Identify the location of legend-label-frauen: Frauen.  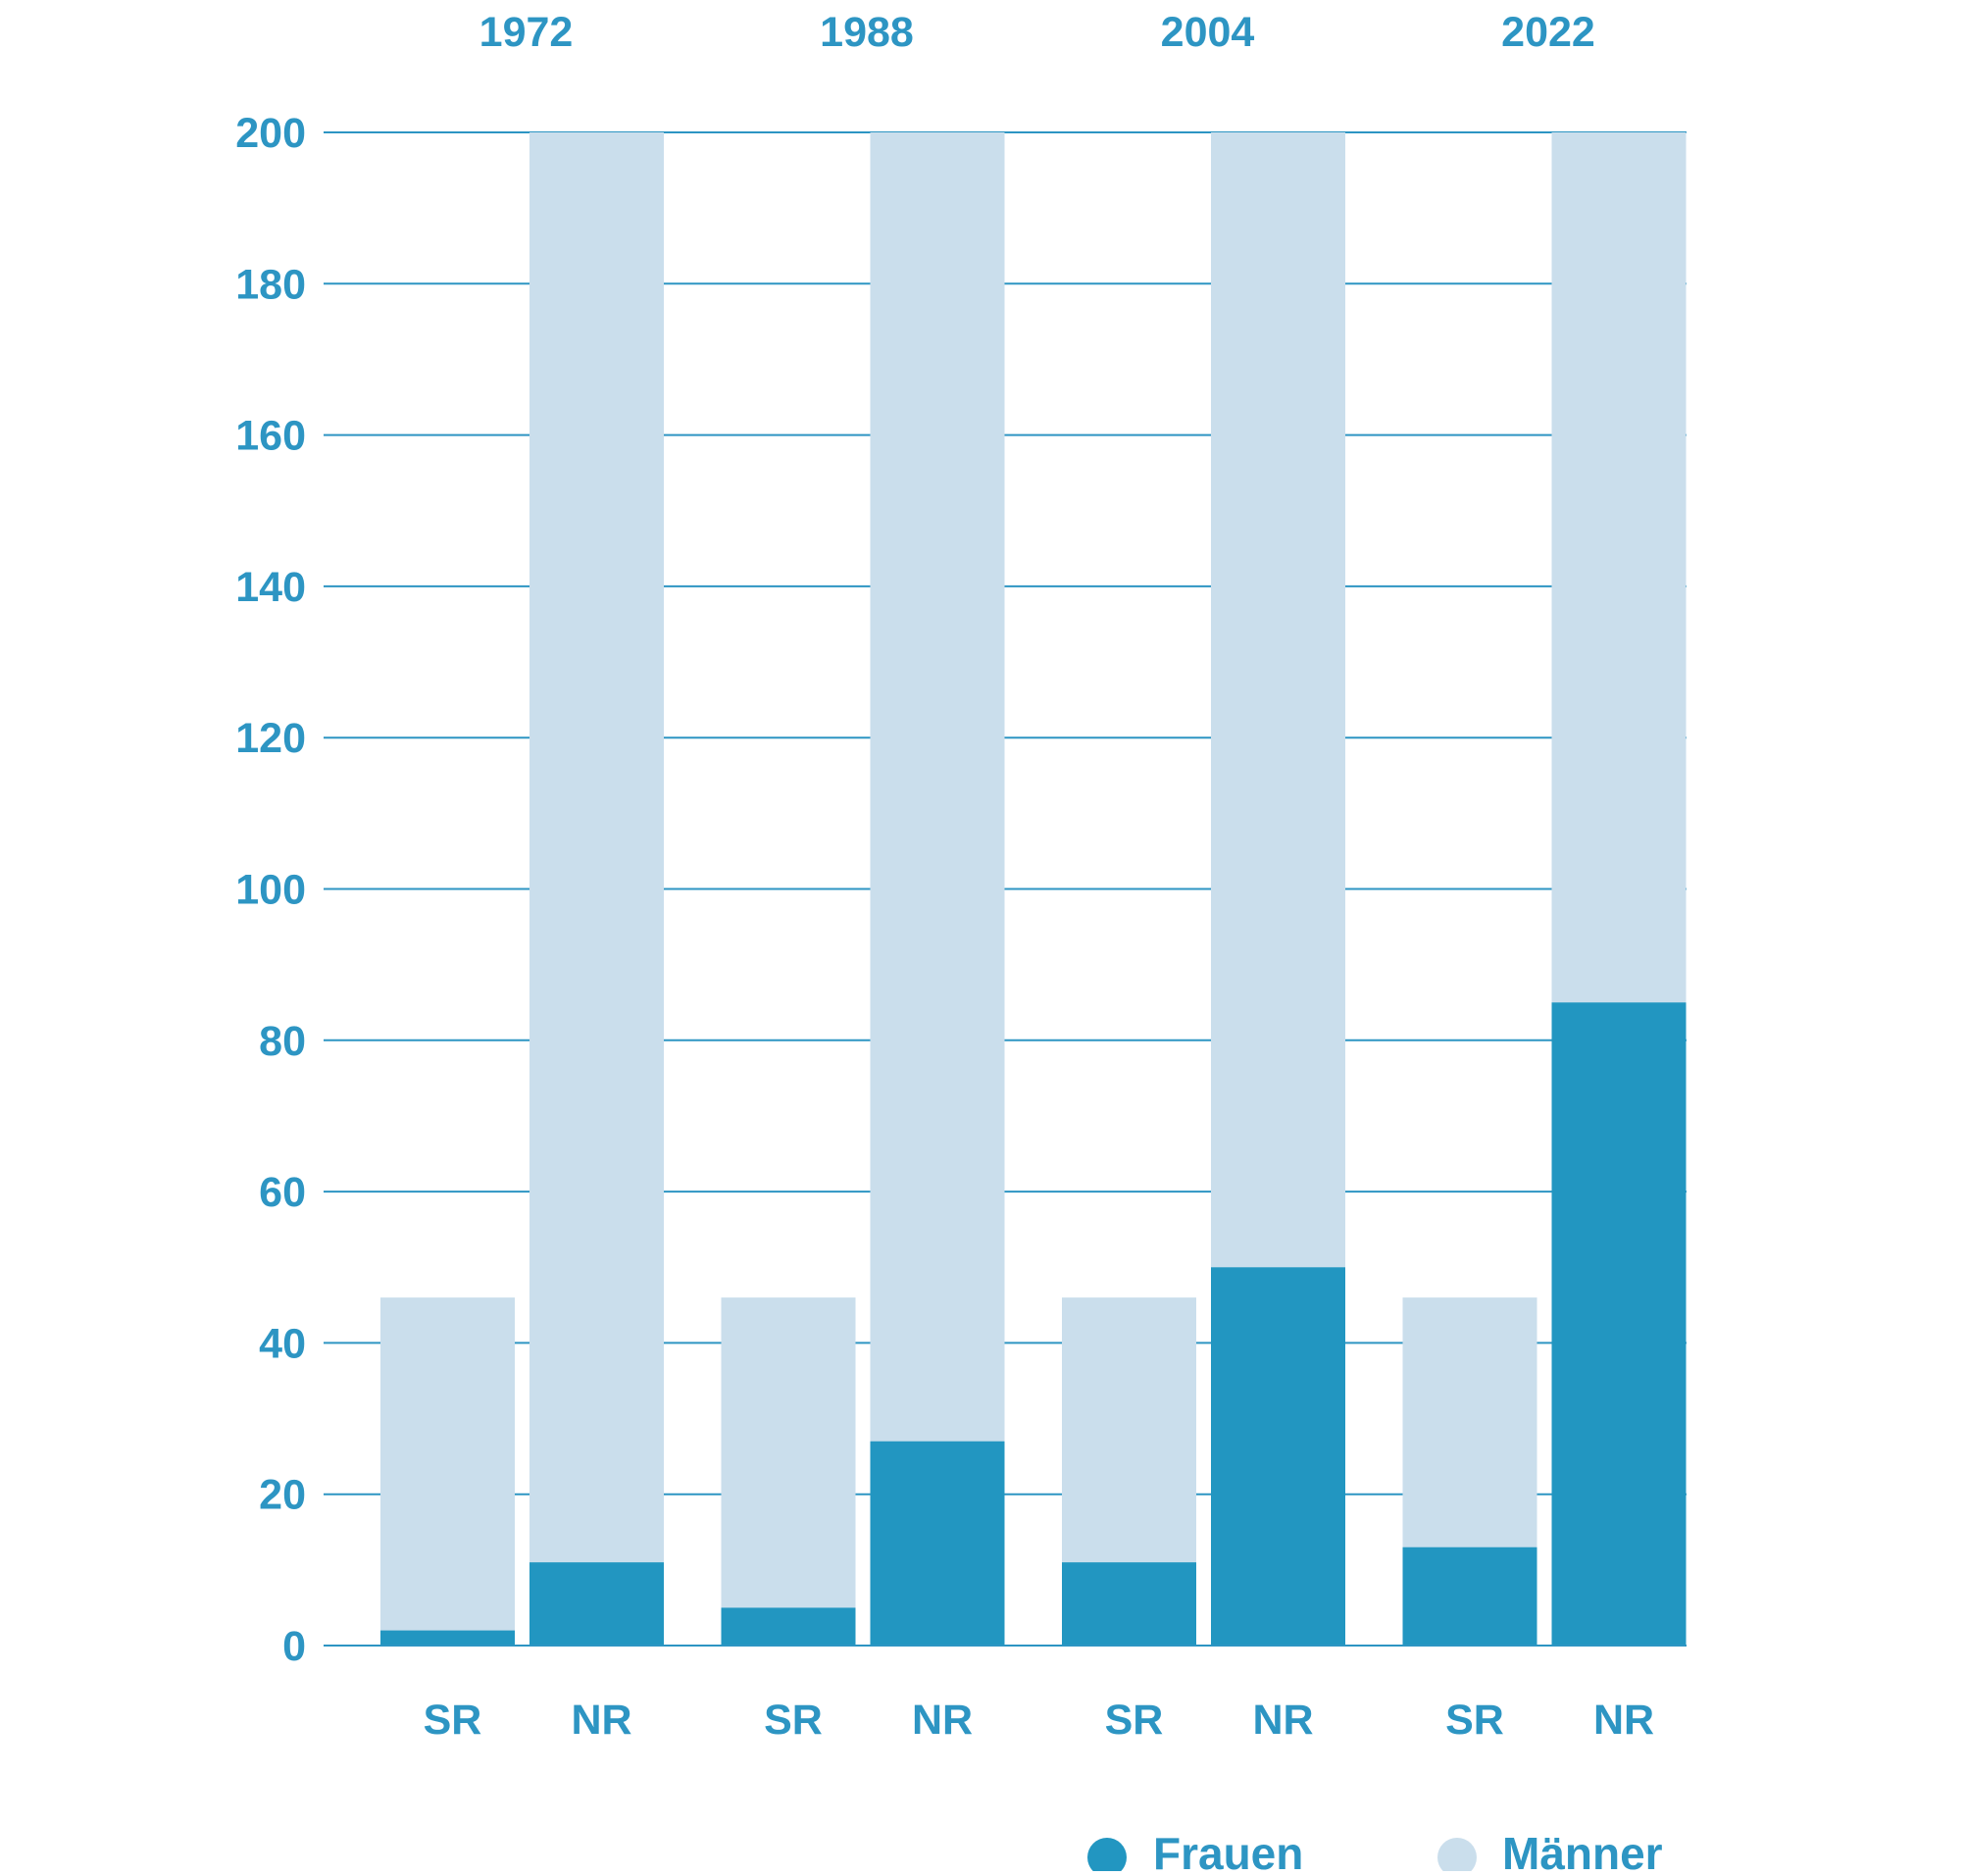
(1228, 1849).